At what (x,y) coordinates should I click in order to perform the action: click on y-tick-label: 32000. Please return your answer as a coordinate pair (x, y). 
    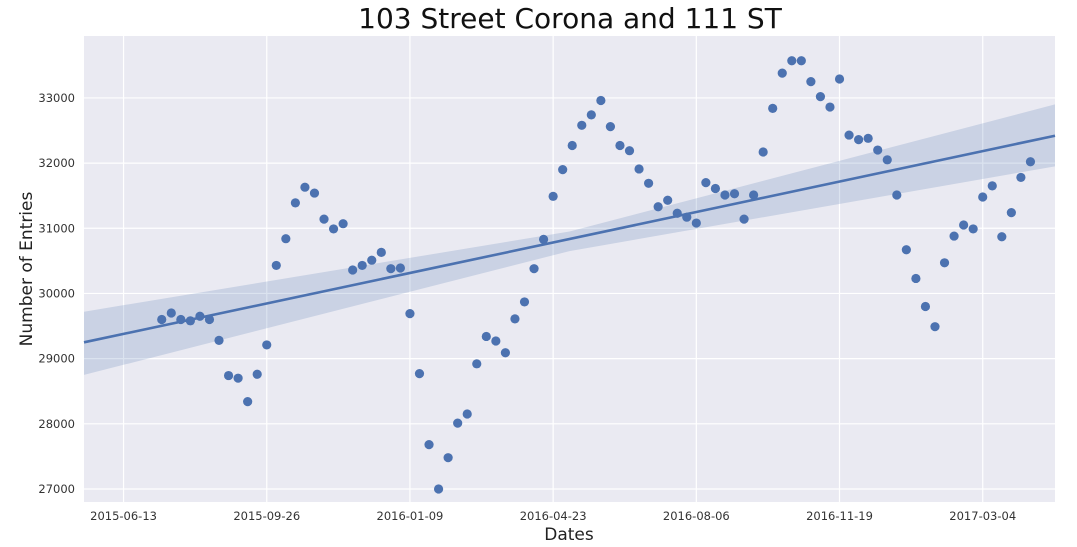
    Looking at the image, I should click on (56, 163).